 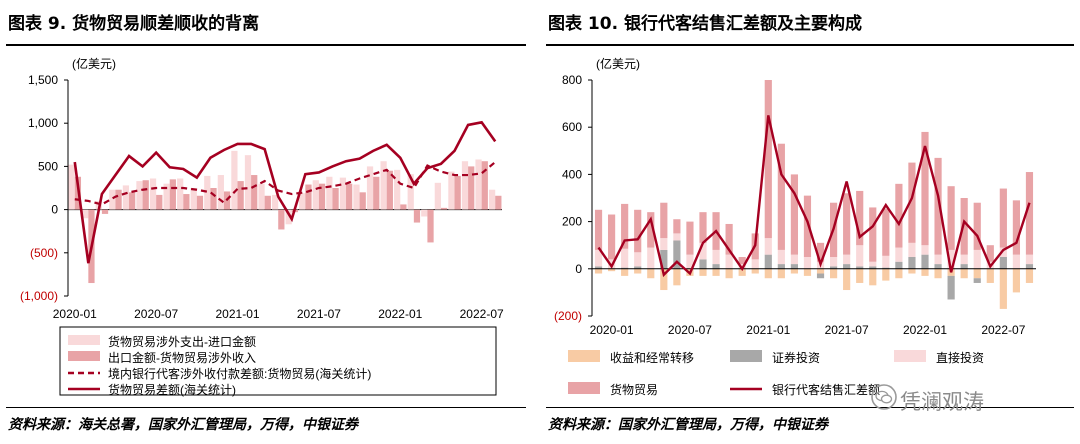 I want to click on legend-label: 收益和经常转移, so click(x=652, y=357).